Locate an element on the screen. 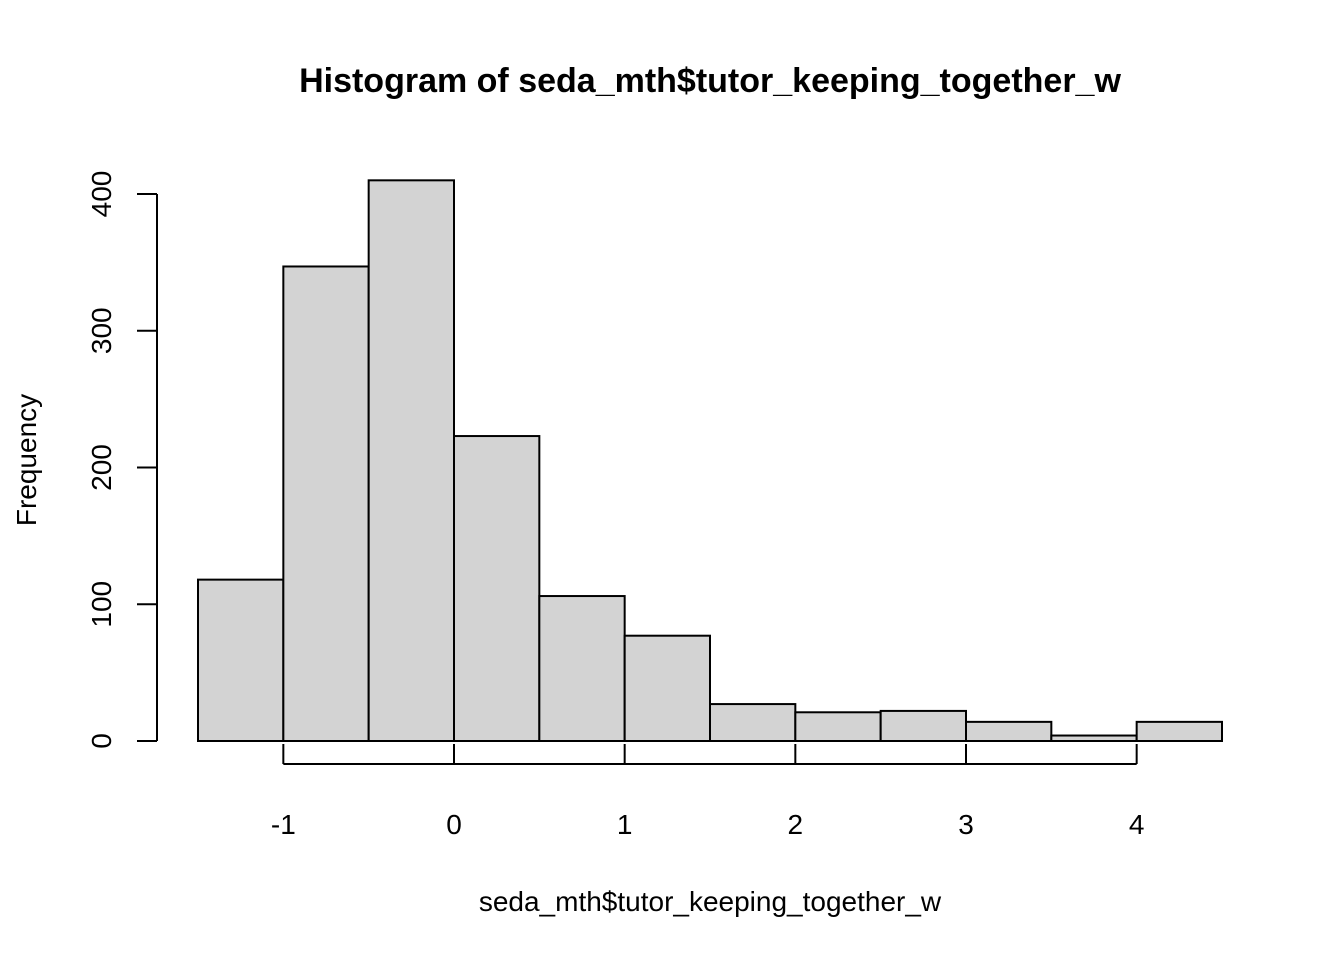 This screenshot has width=1344, height=960. y-tick-label: 200 is located at coordinates (101, 467).